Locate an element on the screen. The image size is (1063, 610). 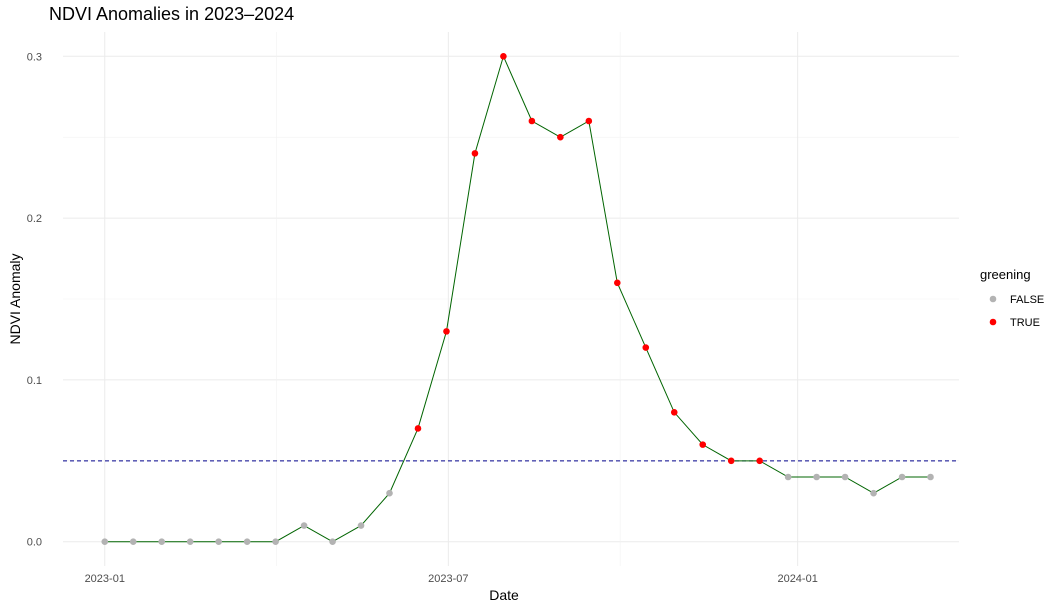
legend-label: TRUE is located at coordinates (1025, 323).